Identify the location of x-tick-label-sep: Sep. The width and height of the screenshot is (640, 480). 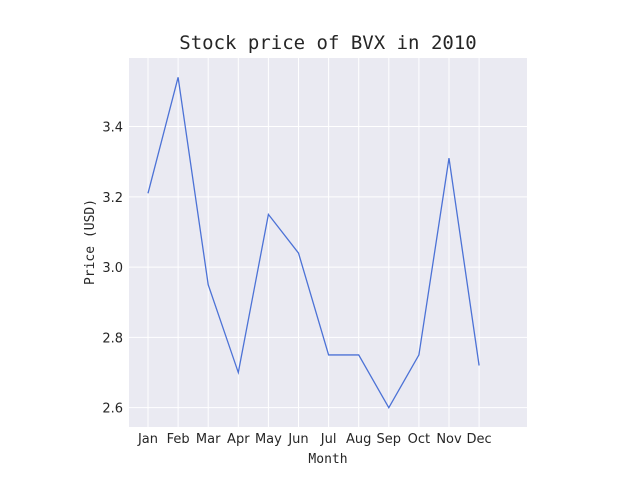
(389, 439).